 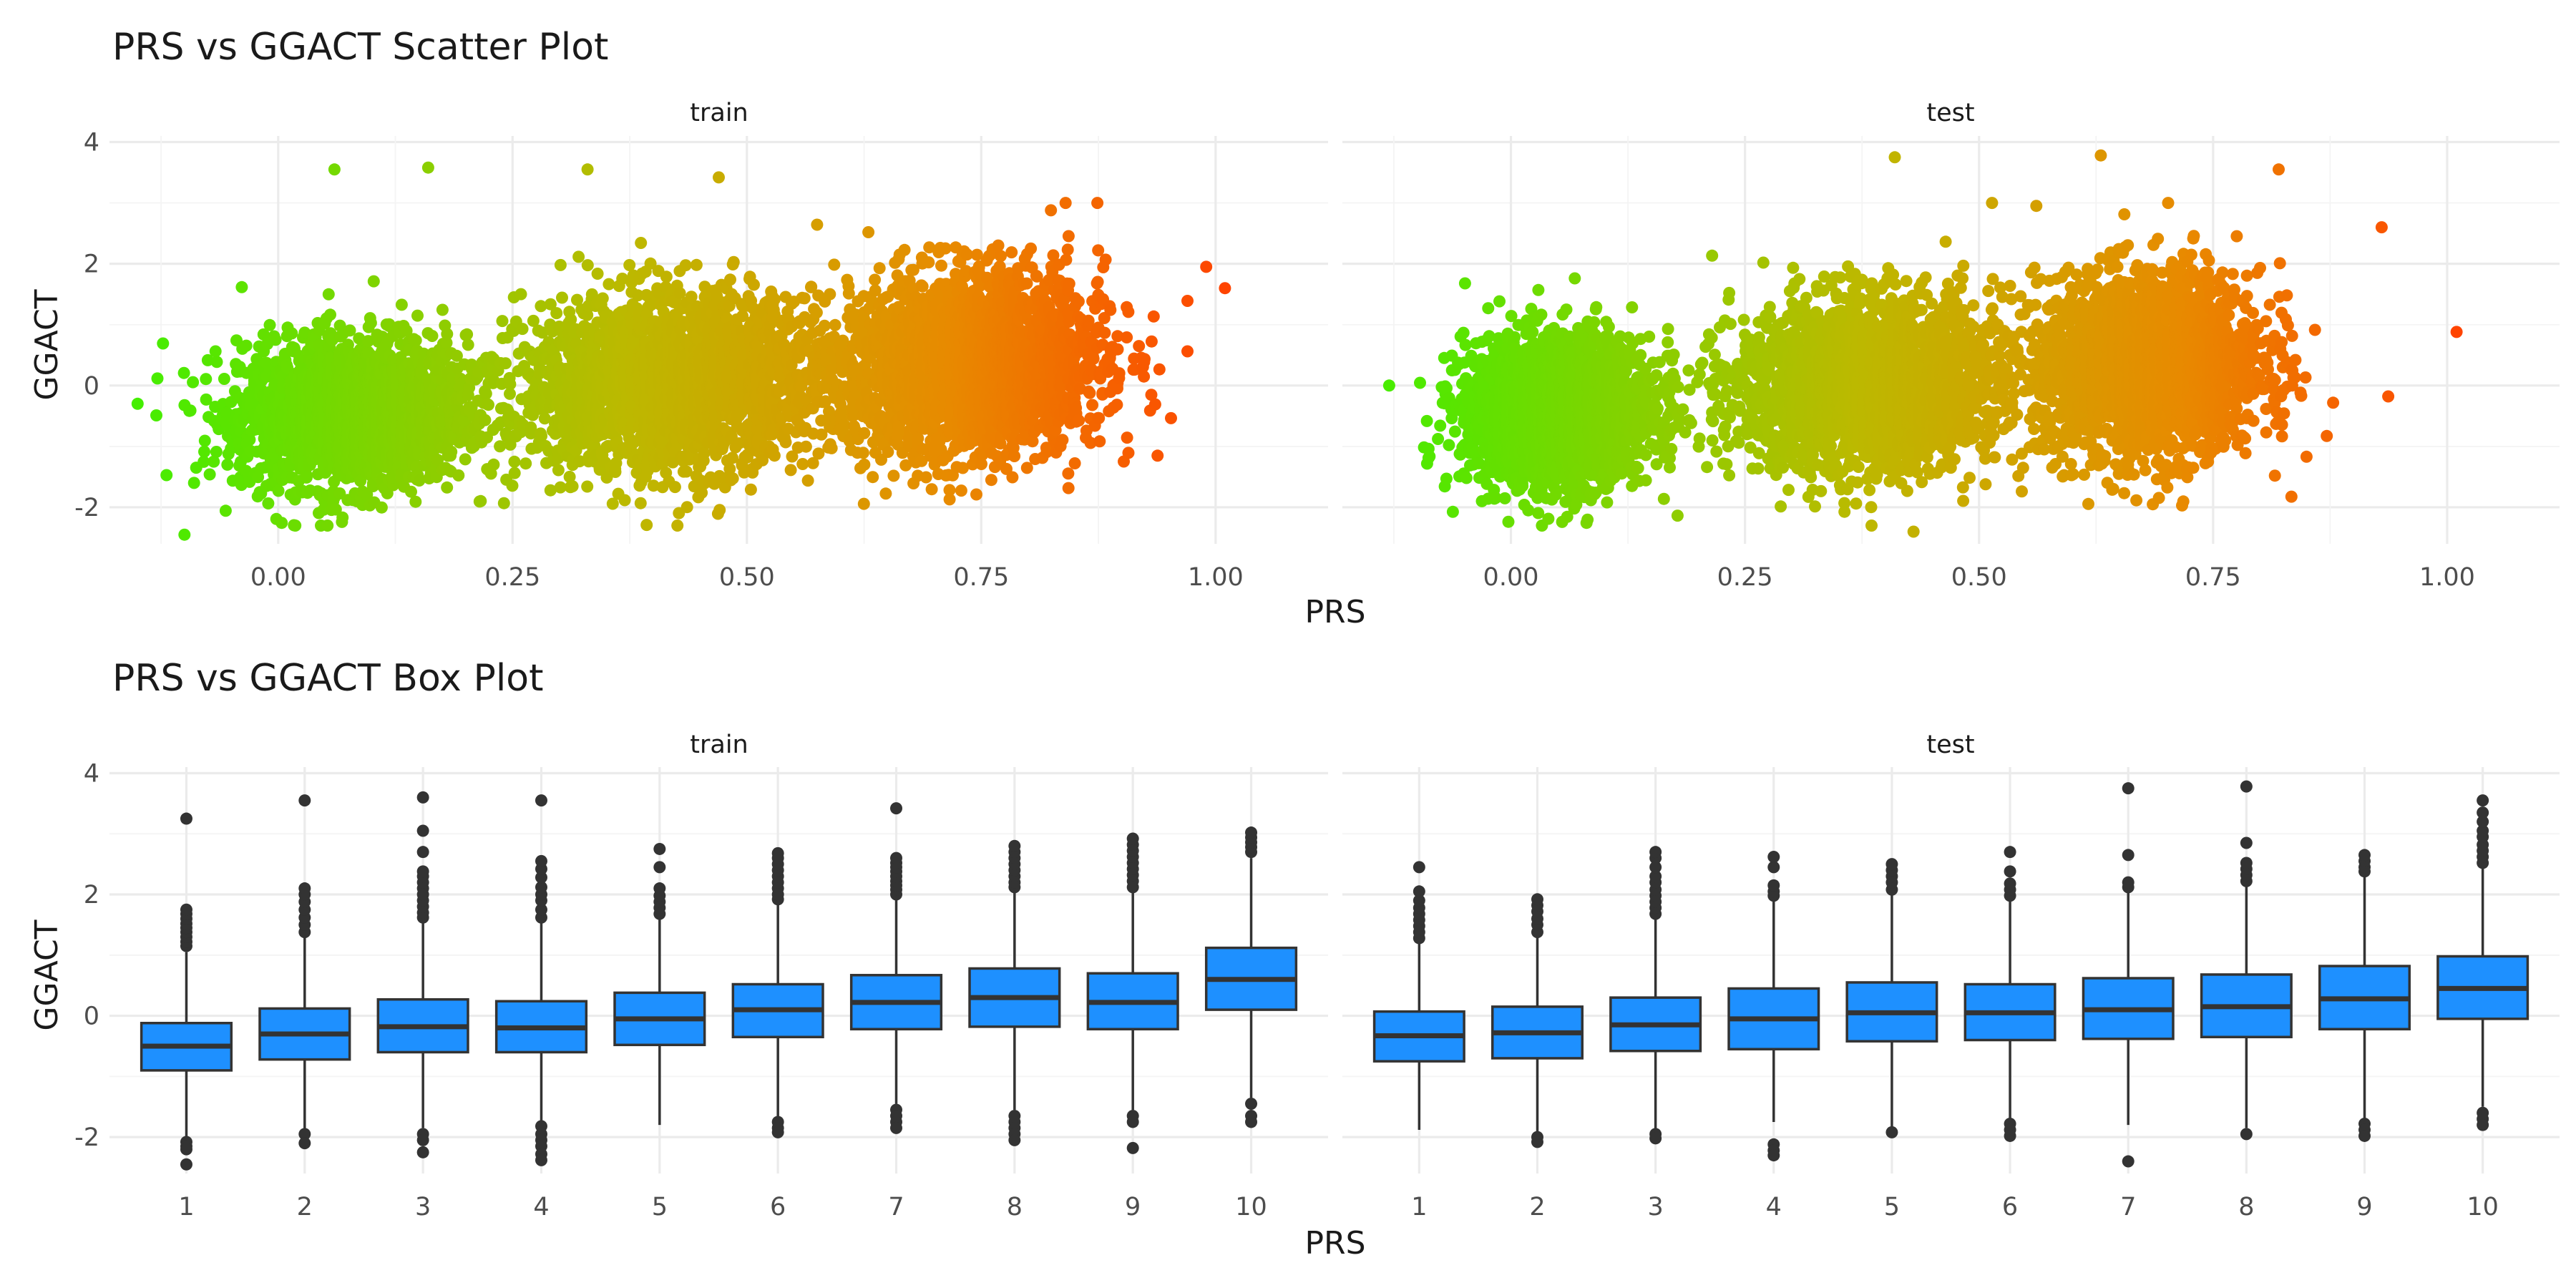 I want to click on scatter-y-axis-title: GGACT, so click(x=47, y=344).